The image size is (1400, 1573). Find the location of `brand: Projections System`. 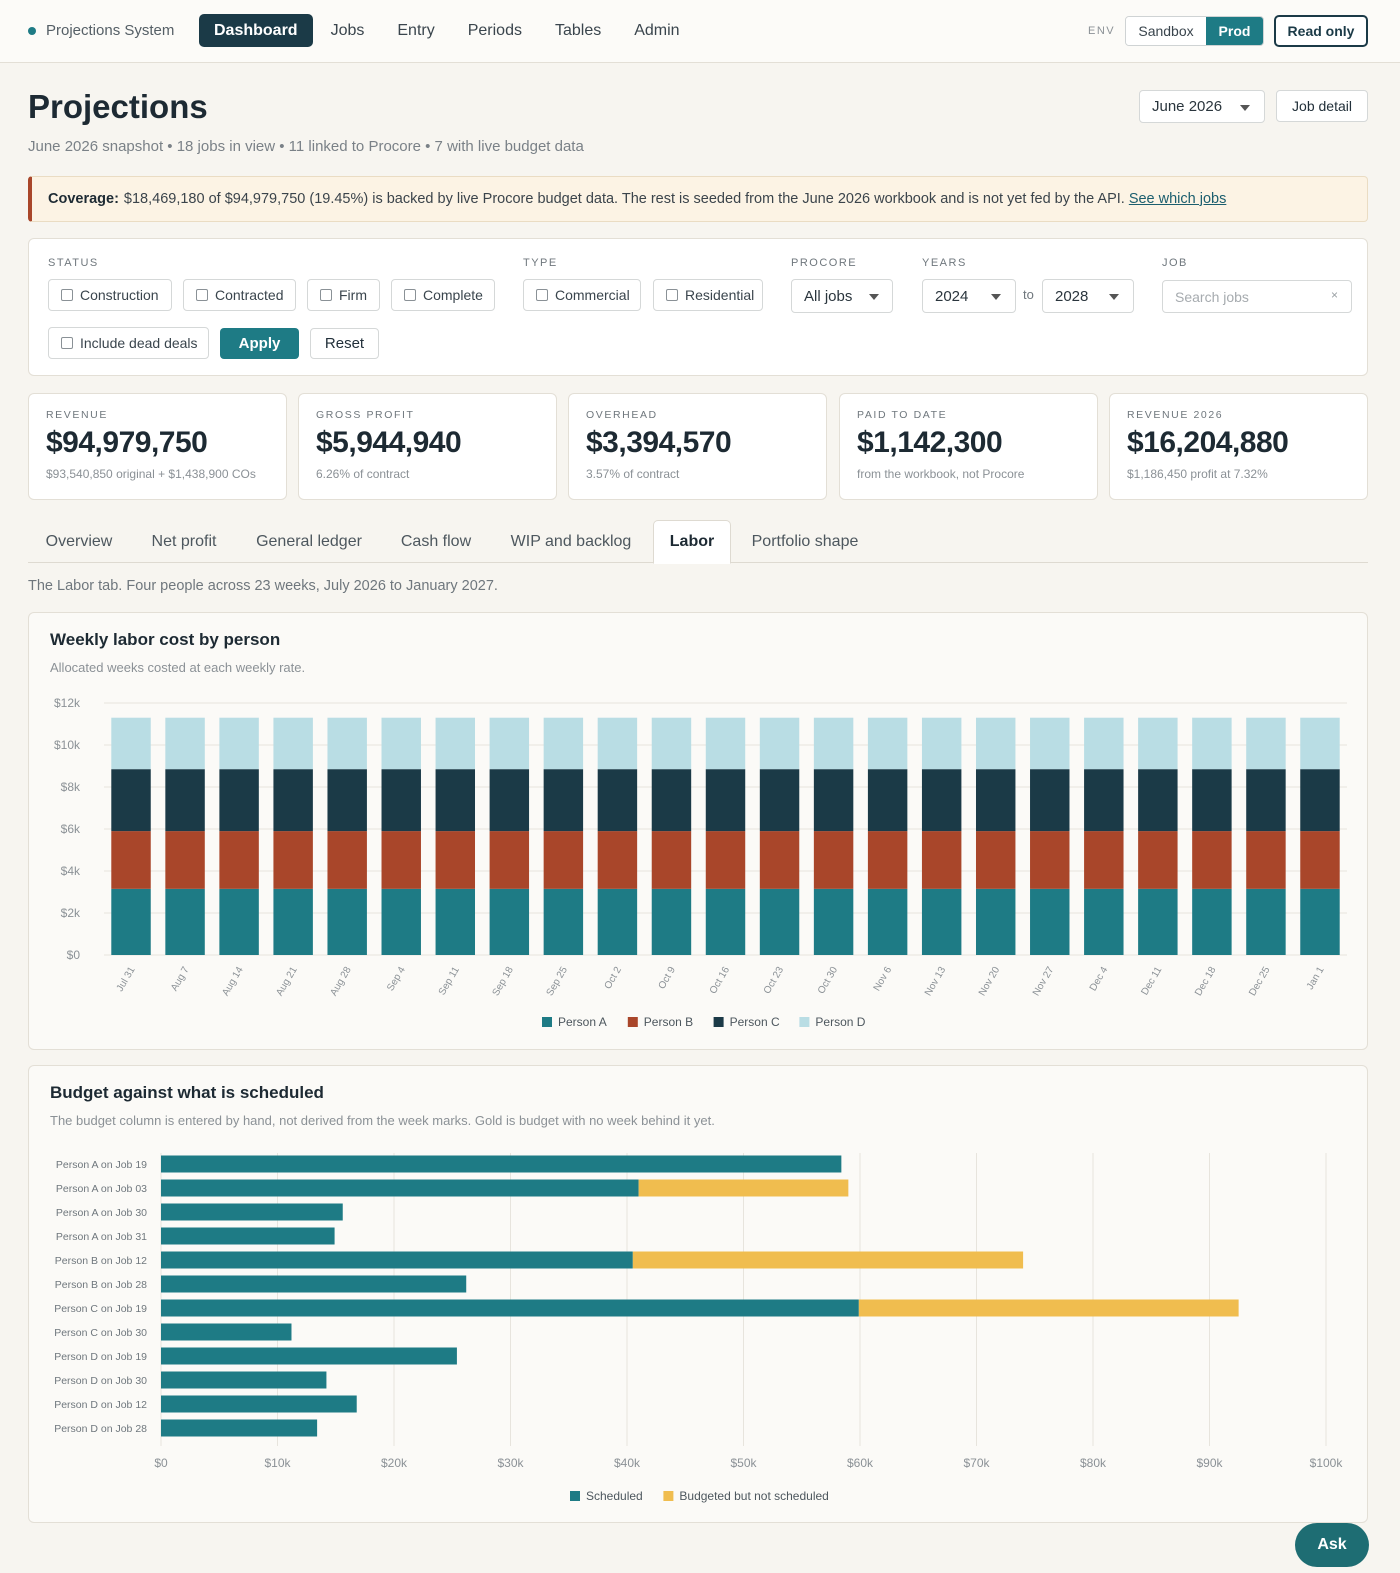

brand: Projections System is located at coordinates (101, 30).